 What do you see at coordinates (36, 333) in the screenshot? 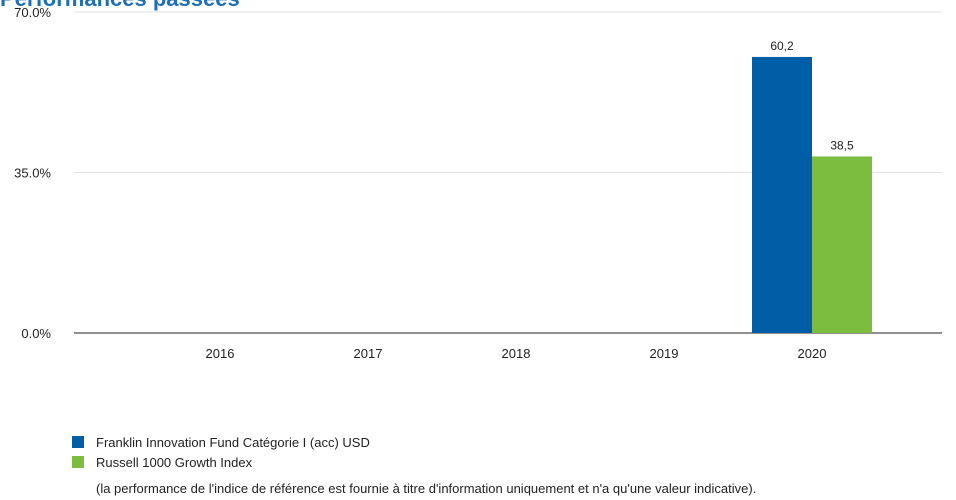
I see `y-tick-label: 0.0%` at bounding box center [36, 333].